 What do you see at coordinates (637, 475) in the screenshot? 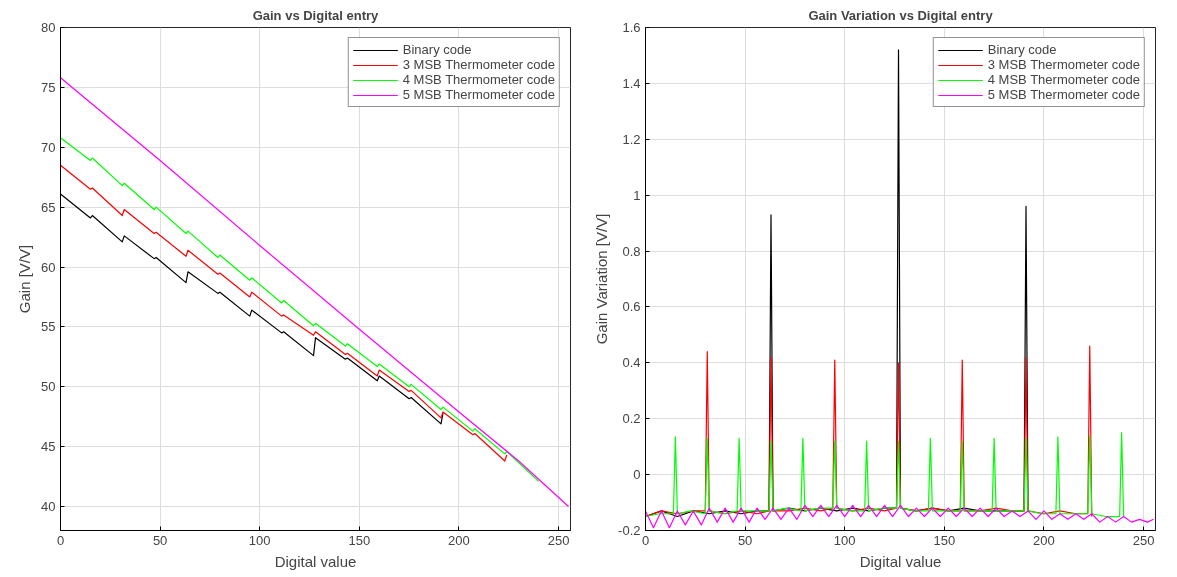
I see `y-tick-label: 0` at bounding box center [637, 475].